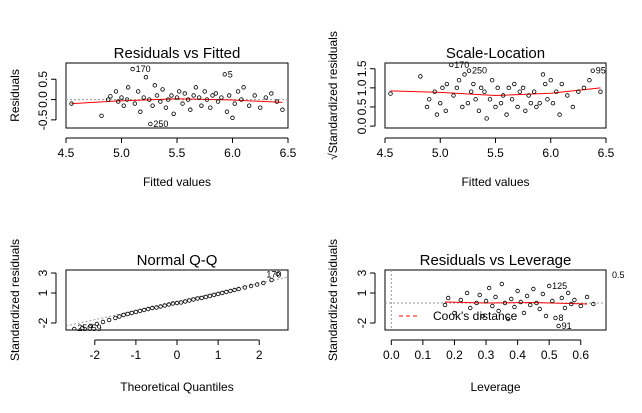  What do you see at coordinates (15, 95) in the screenshot?
I see `y-axis-label: Residuals` at bounding box center [15, 95].